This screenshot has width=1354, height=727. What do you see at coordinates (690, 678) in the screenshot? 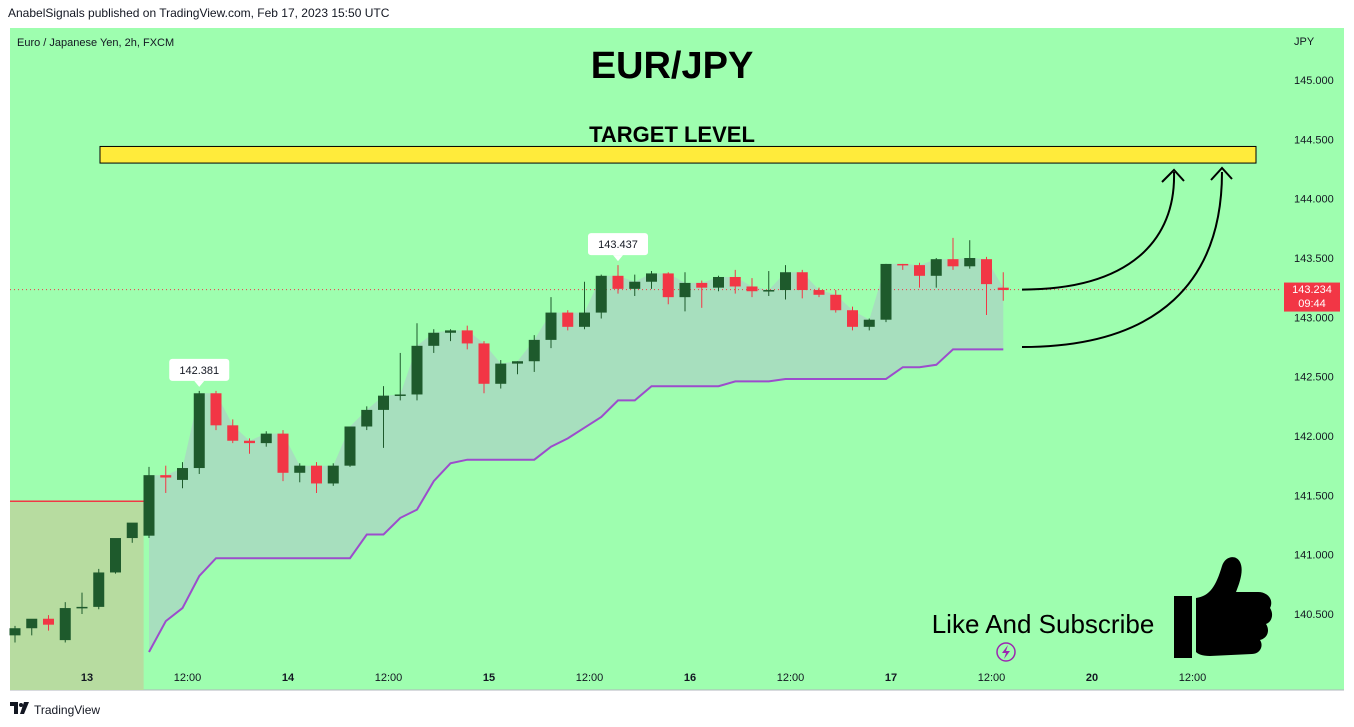
I see `x-tick-label: 16` at bounding box center [690, 678].